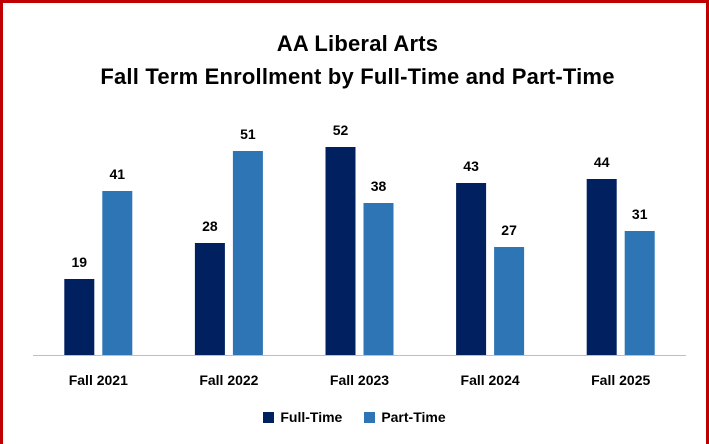 This screenshot has height=444, width=709. I want to click on data-label-full-time-5: 44, so click(602, 162).